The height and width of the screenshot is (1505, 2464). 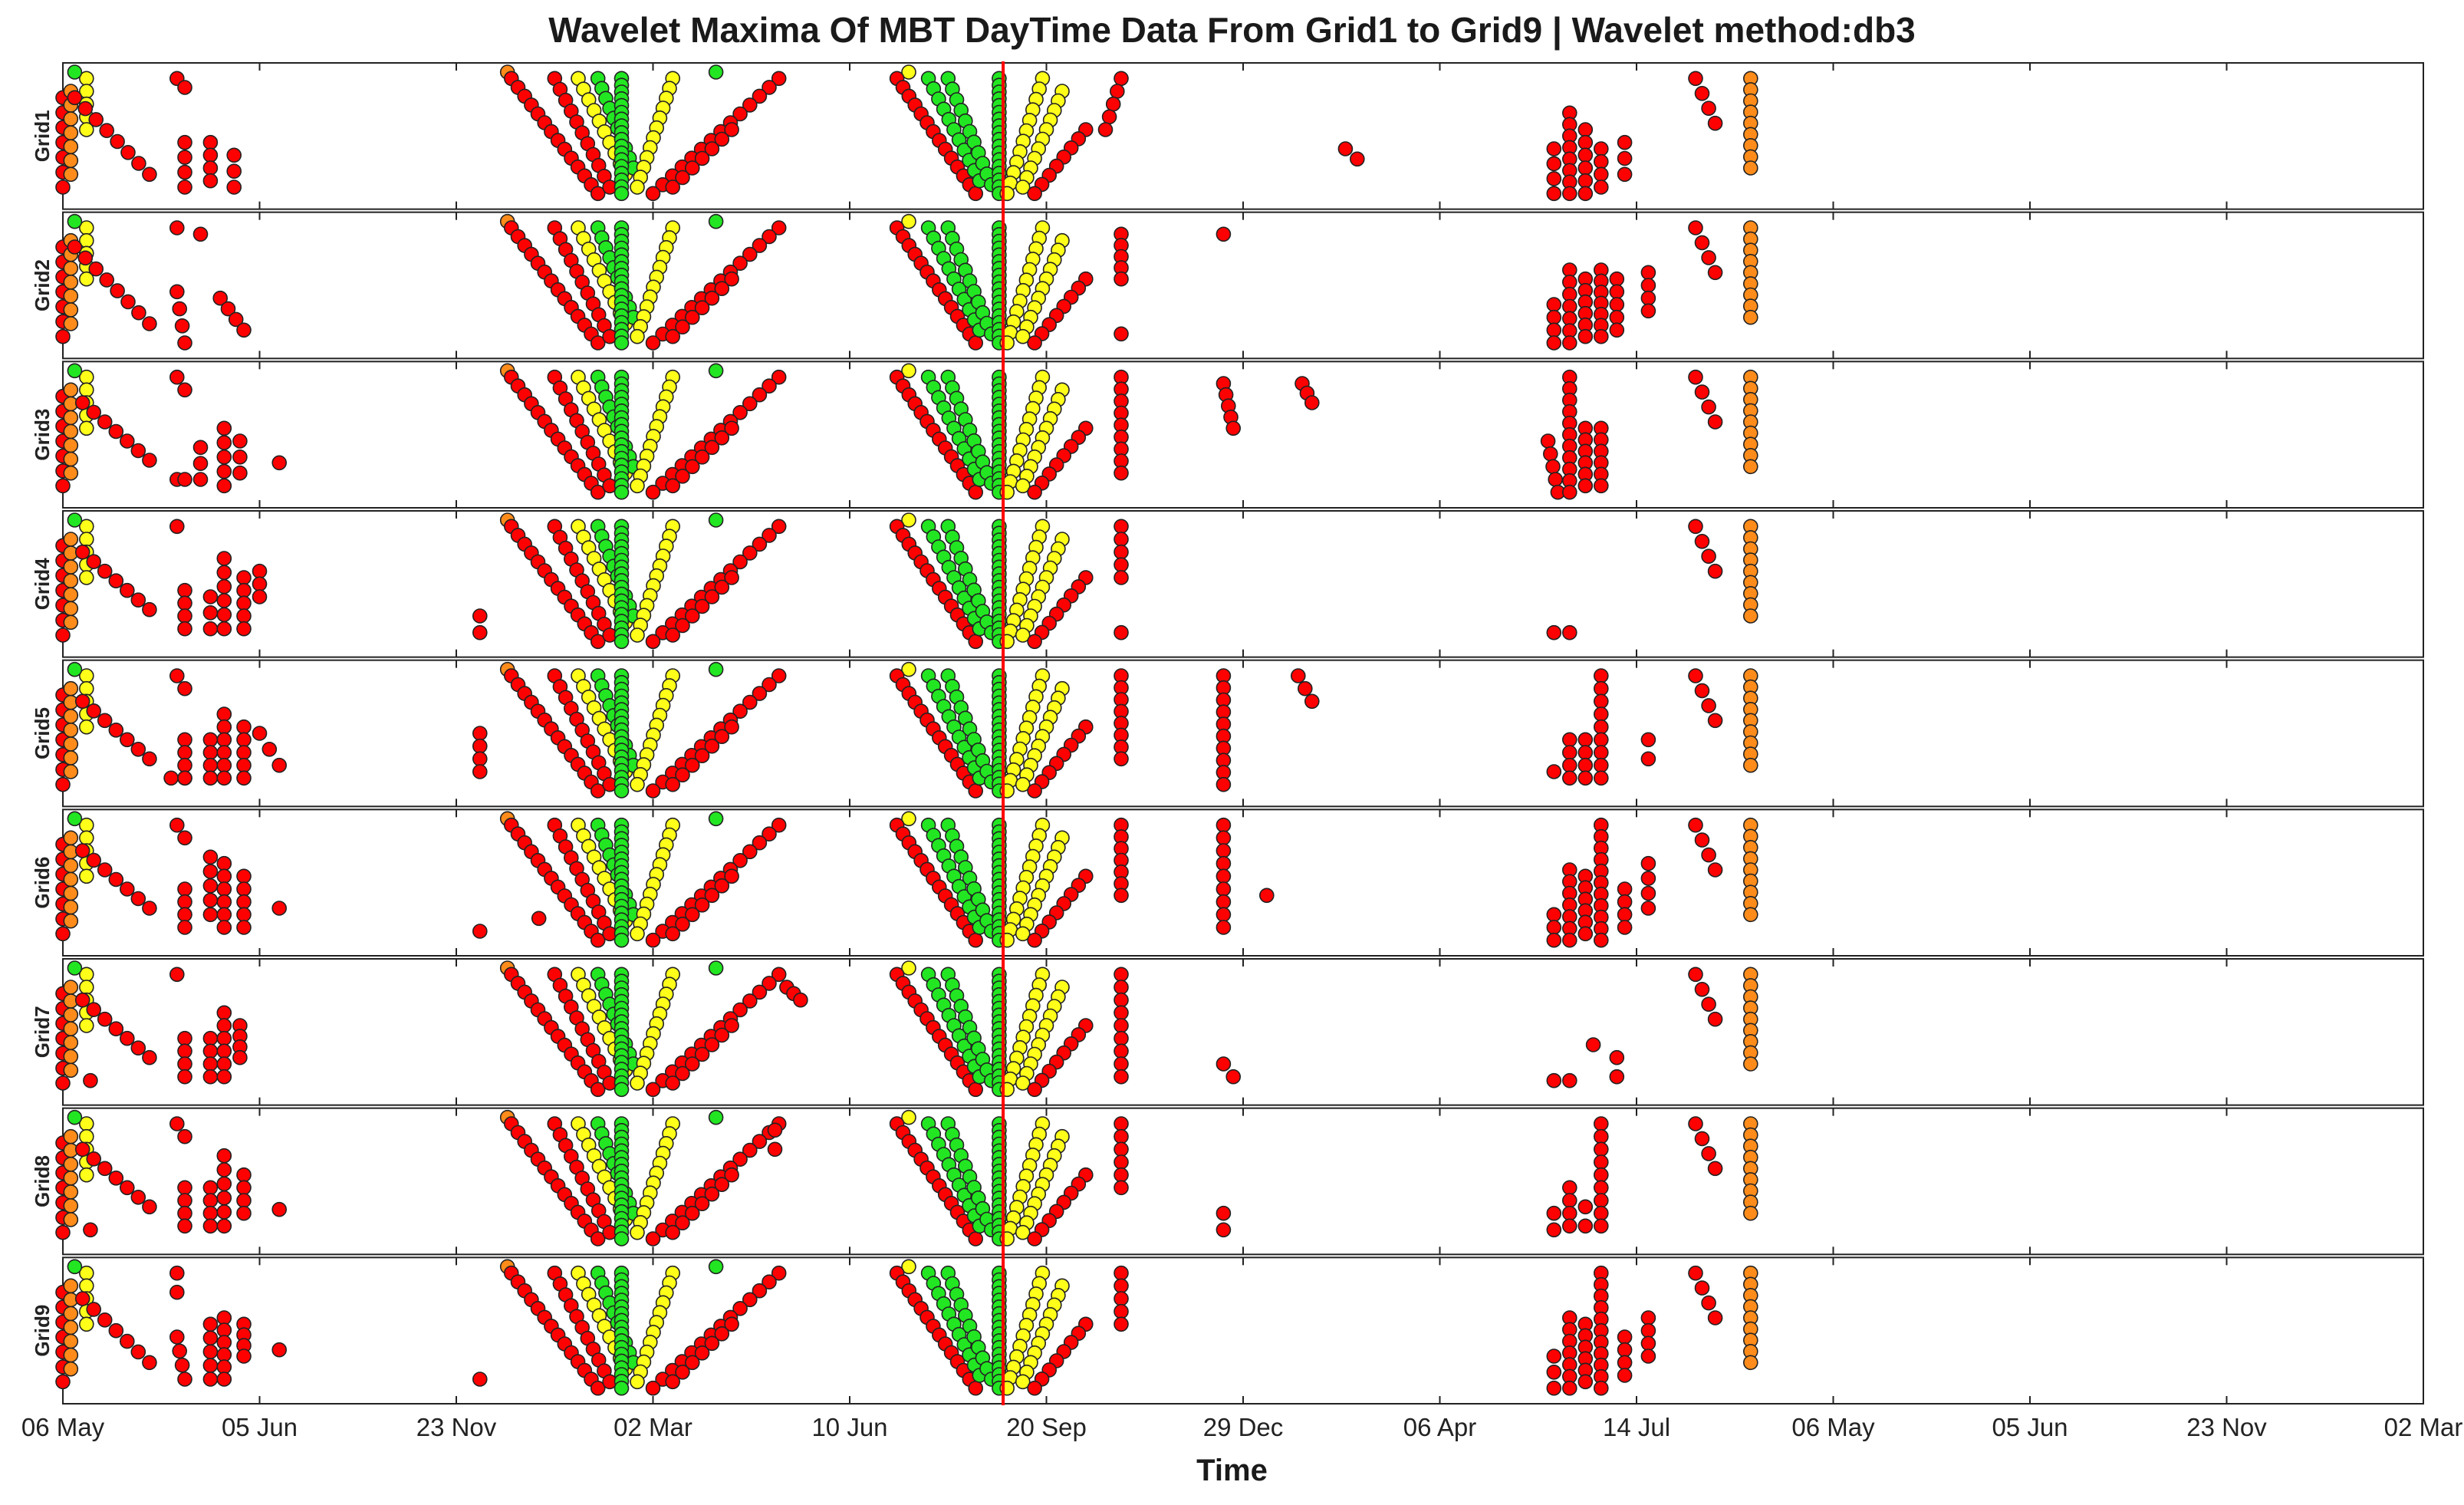 What do you see at coordinates (260, 1427) in the screenshot?
I see `x-tick-label: 05 Jun` at bounding box center [260, 1427].